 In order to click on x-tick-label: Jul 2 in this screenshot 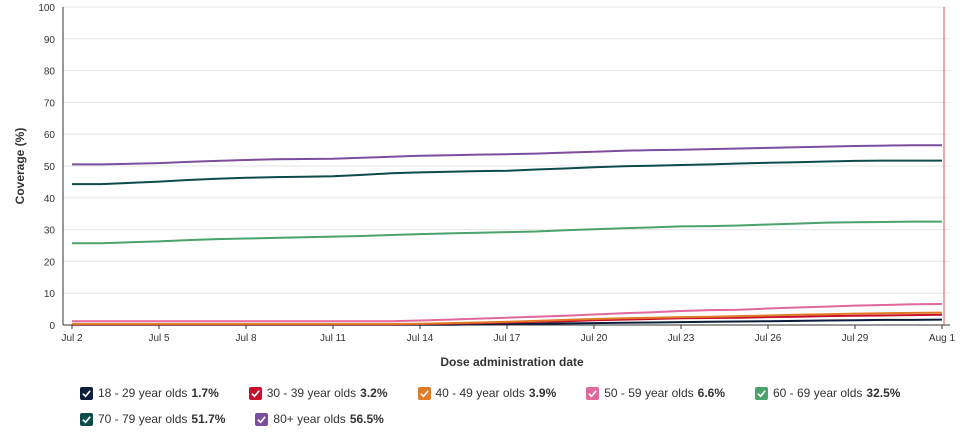, I will do `click(72, 338)`.